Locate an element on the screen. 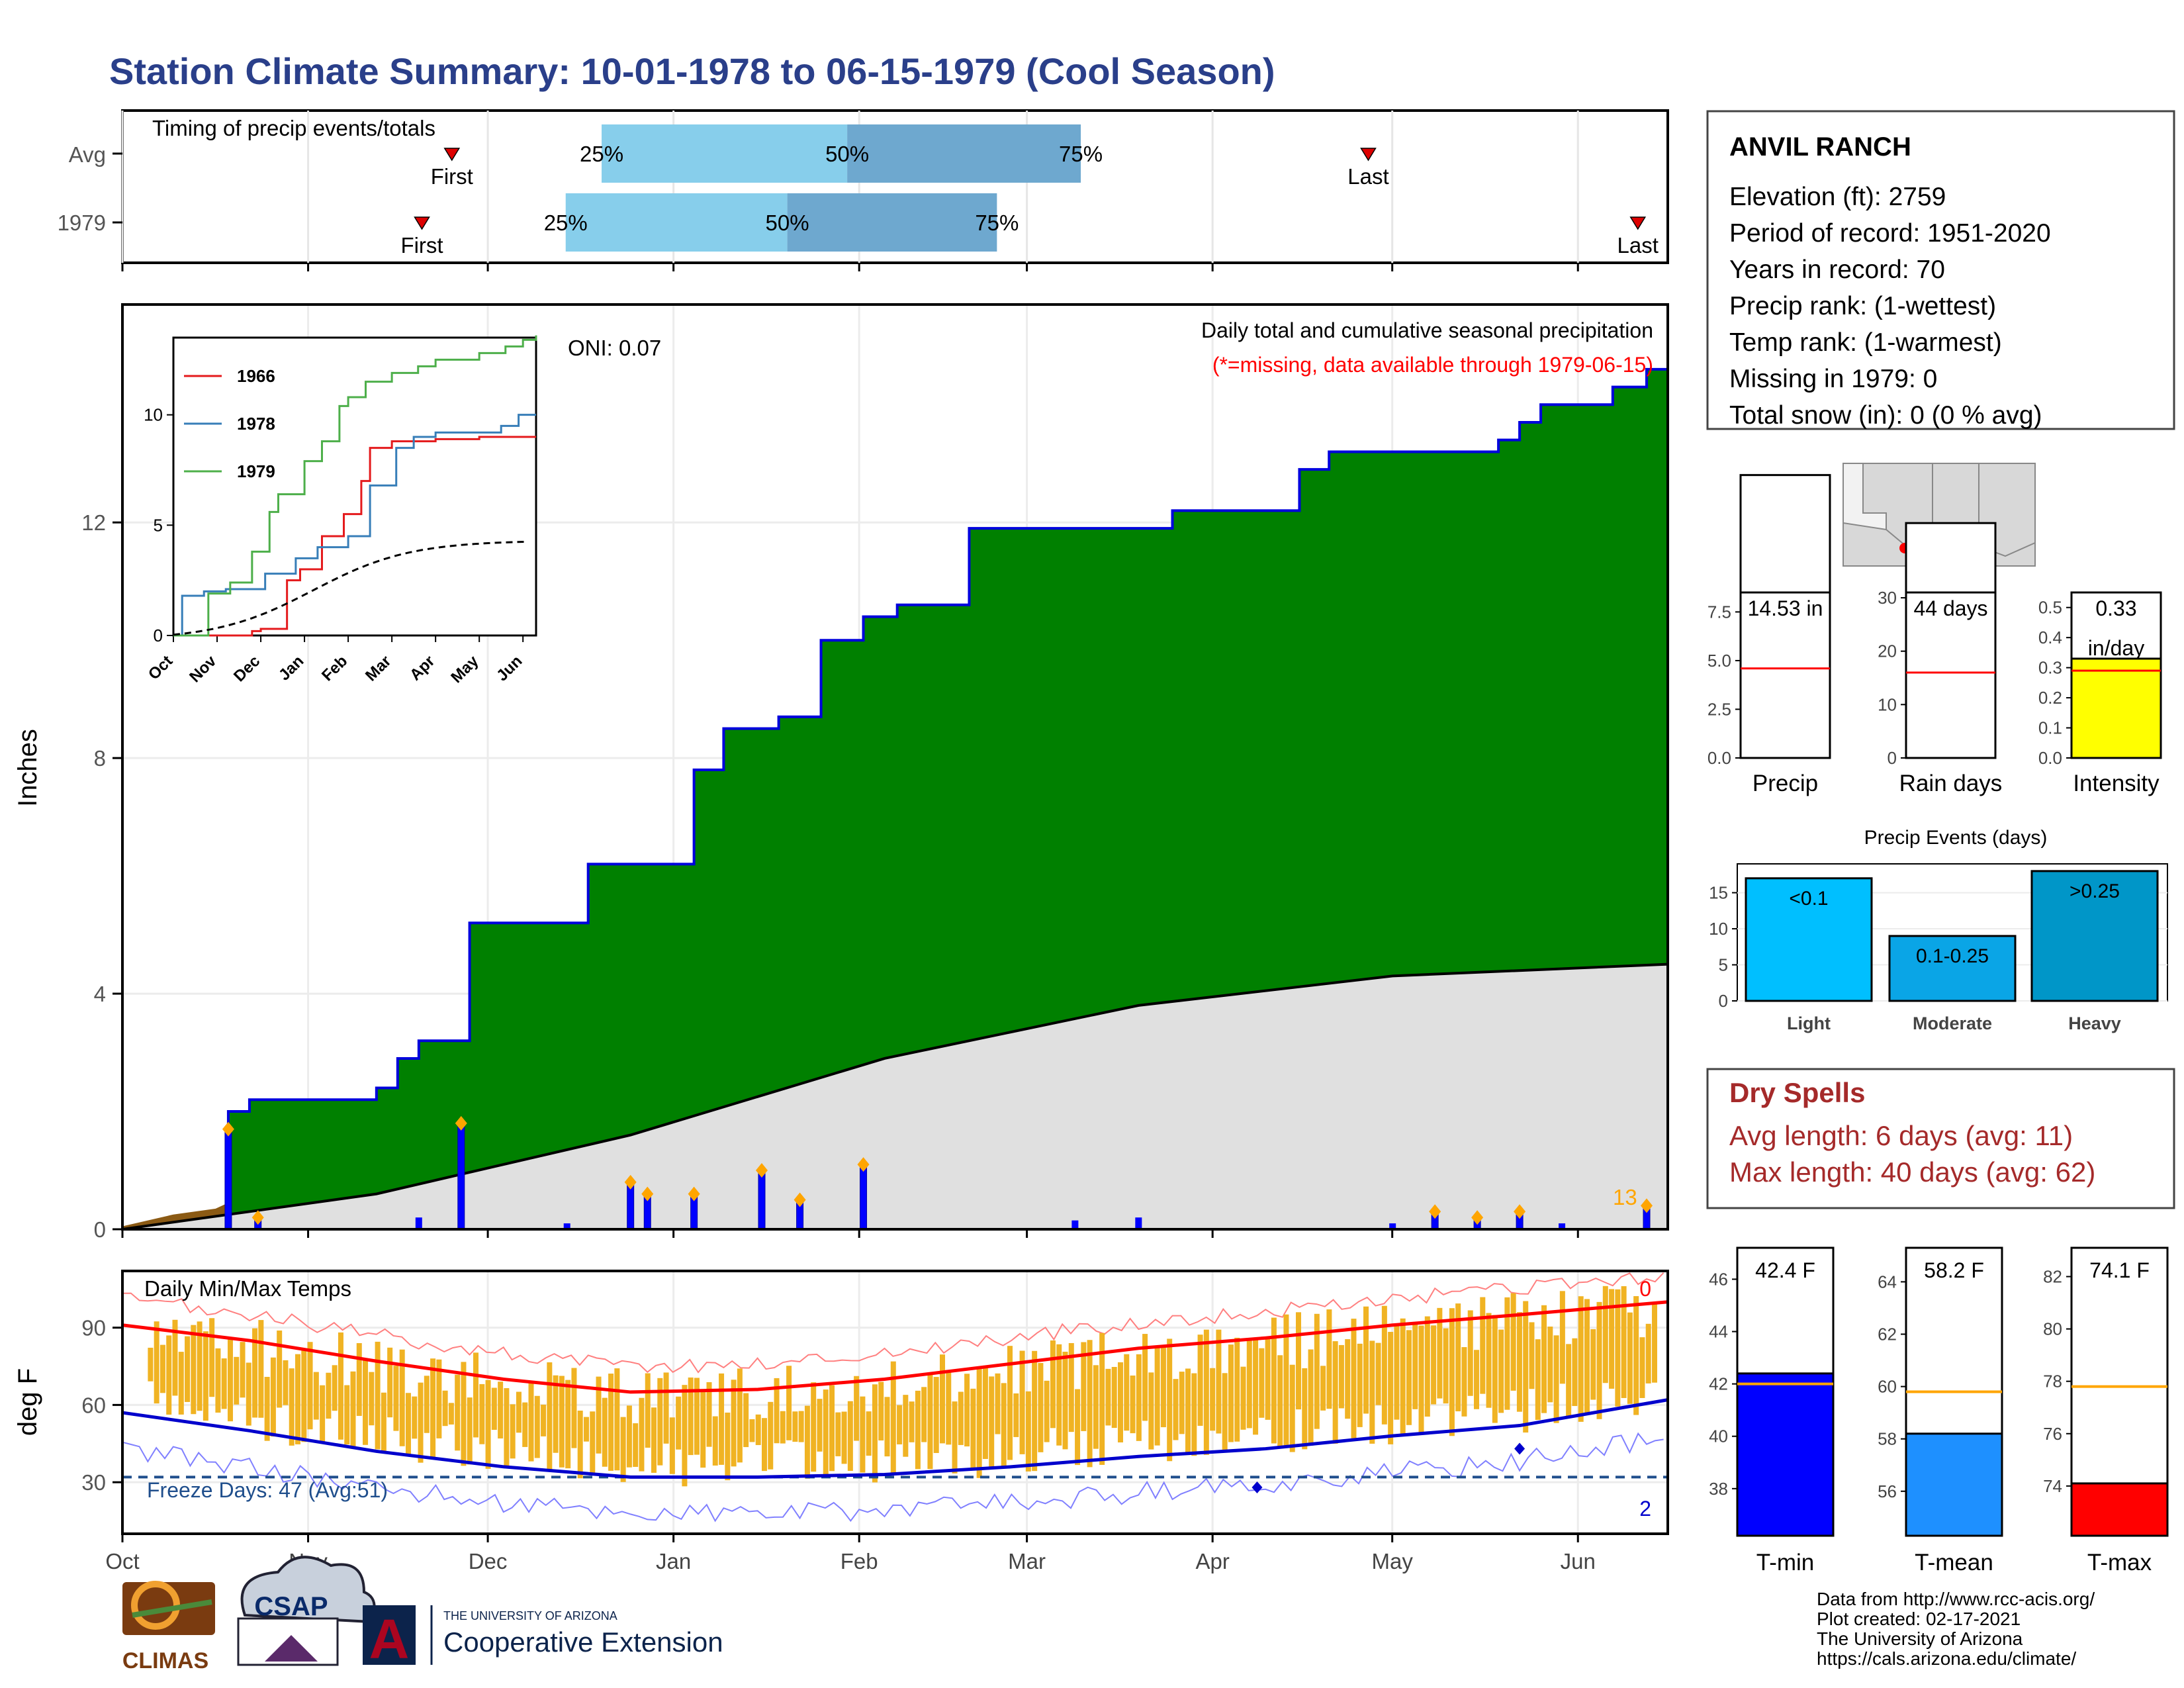 This screenshot has height=1688, width=2184. x-axis-month-label: Mar is located at coordinates (1027, 1561).